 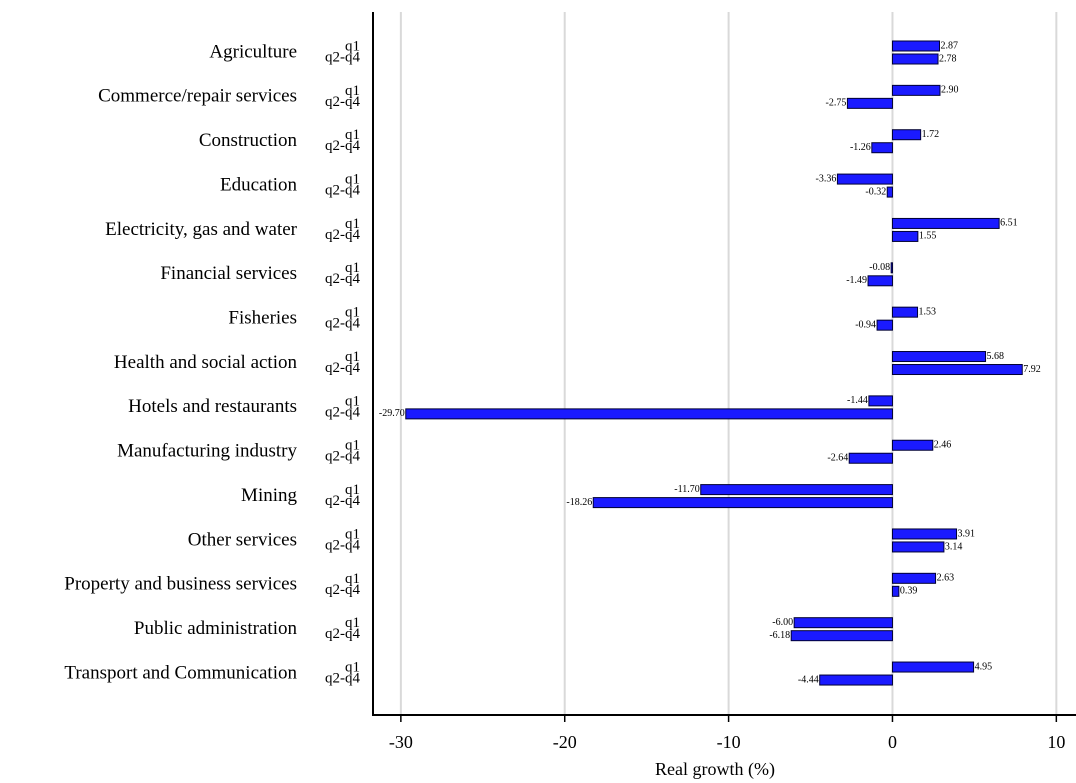 I want to click on value-label: -29.70, so click(x=392, y=413).